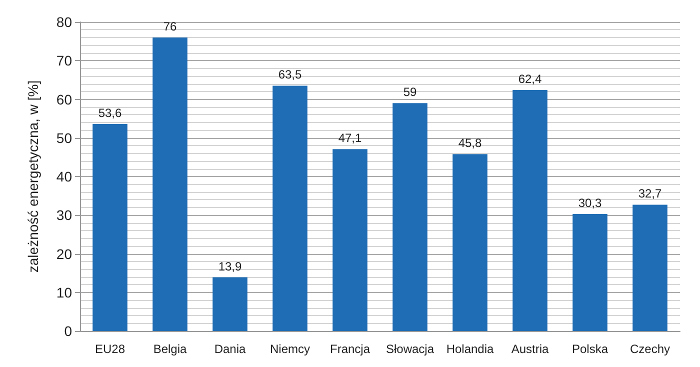 Image resolution: width=700 pixels, height=367 pixels. I want to click on data-label: 63,5, so click(290, 75).